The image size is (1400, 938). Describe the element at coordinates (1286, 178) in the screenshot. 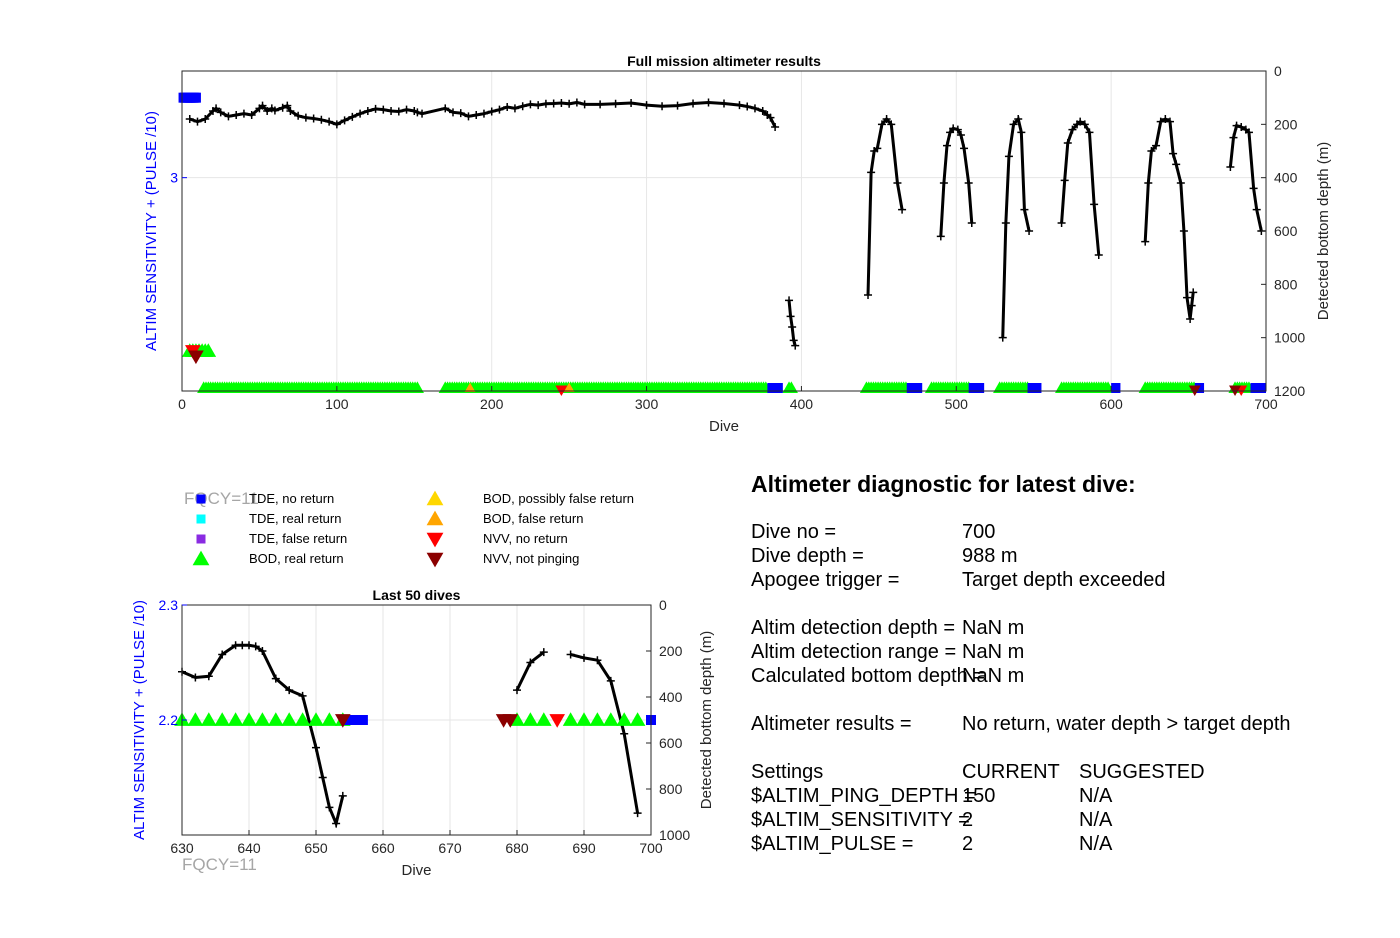

I see `full-ytick-right-label-2: 400` at that location.